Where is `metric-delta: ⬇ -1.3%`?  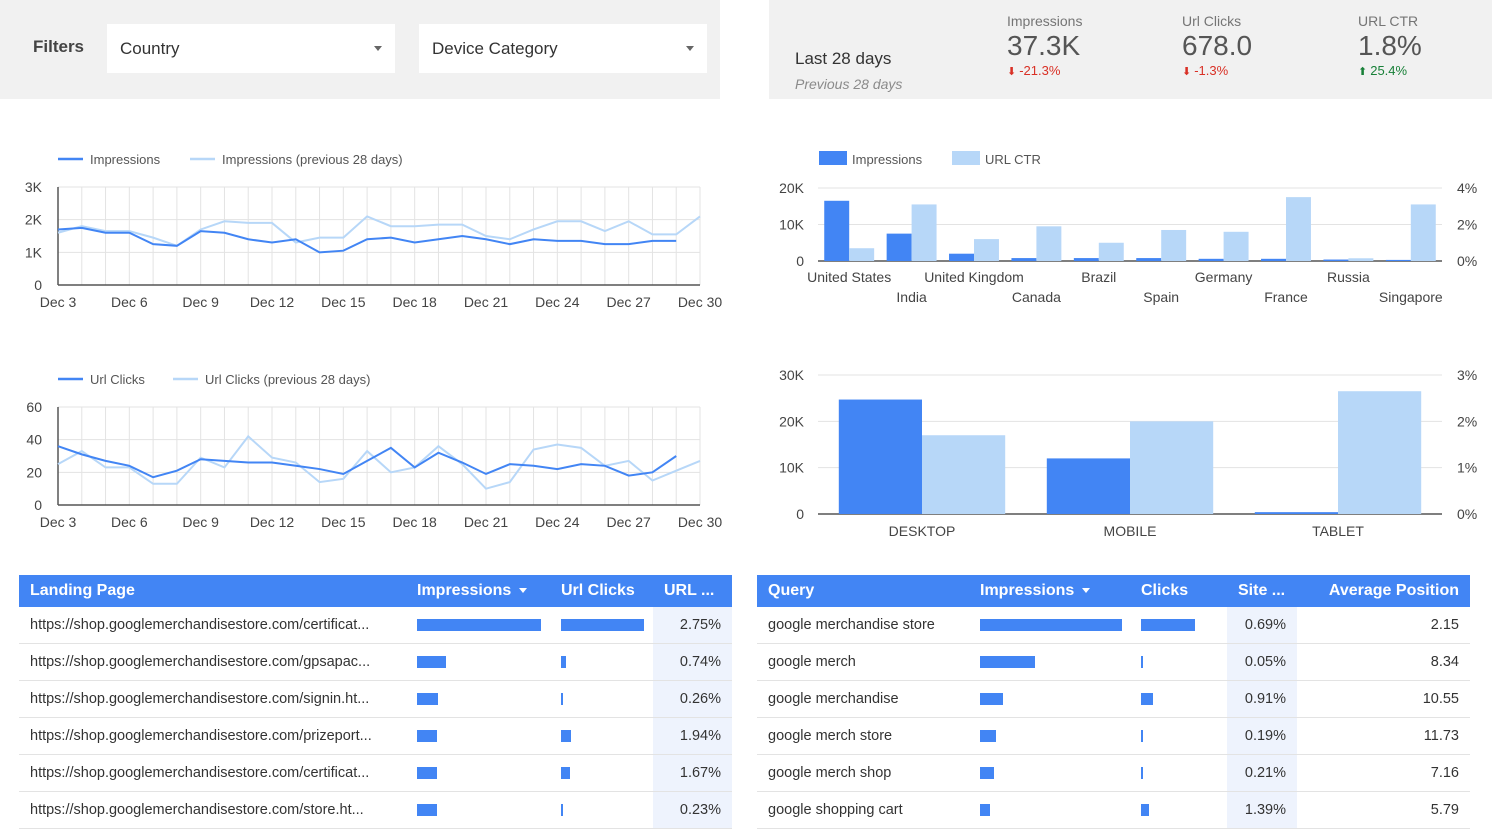 metric-delta: ⬇ -1.3% is located at coordinates (1217, 70).